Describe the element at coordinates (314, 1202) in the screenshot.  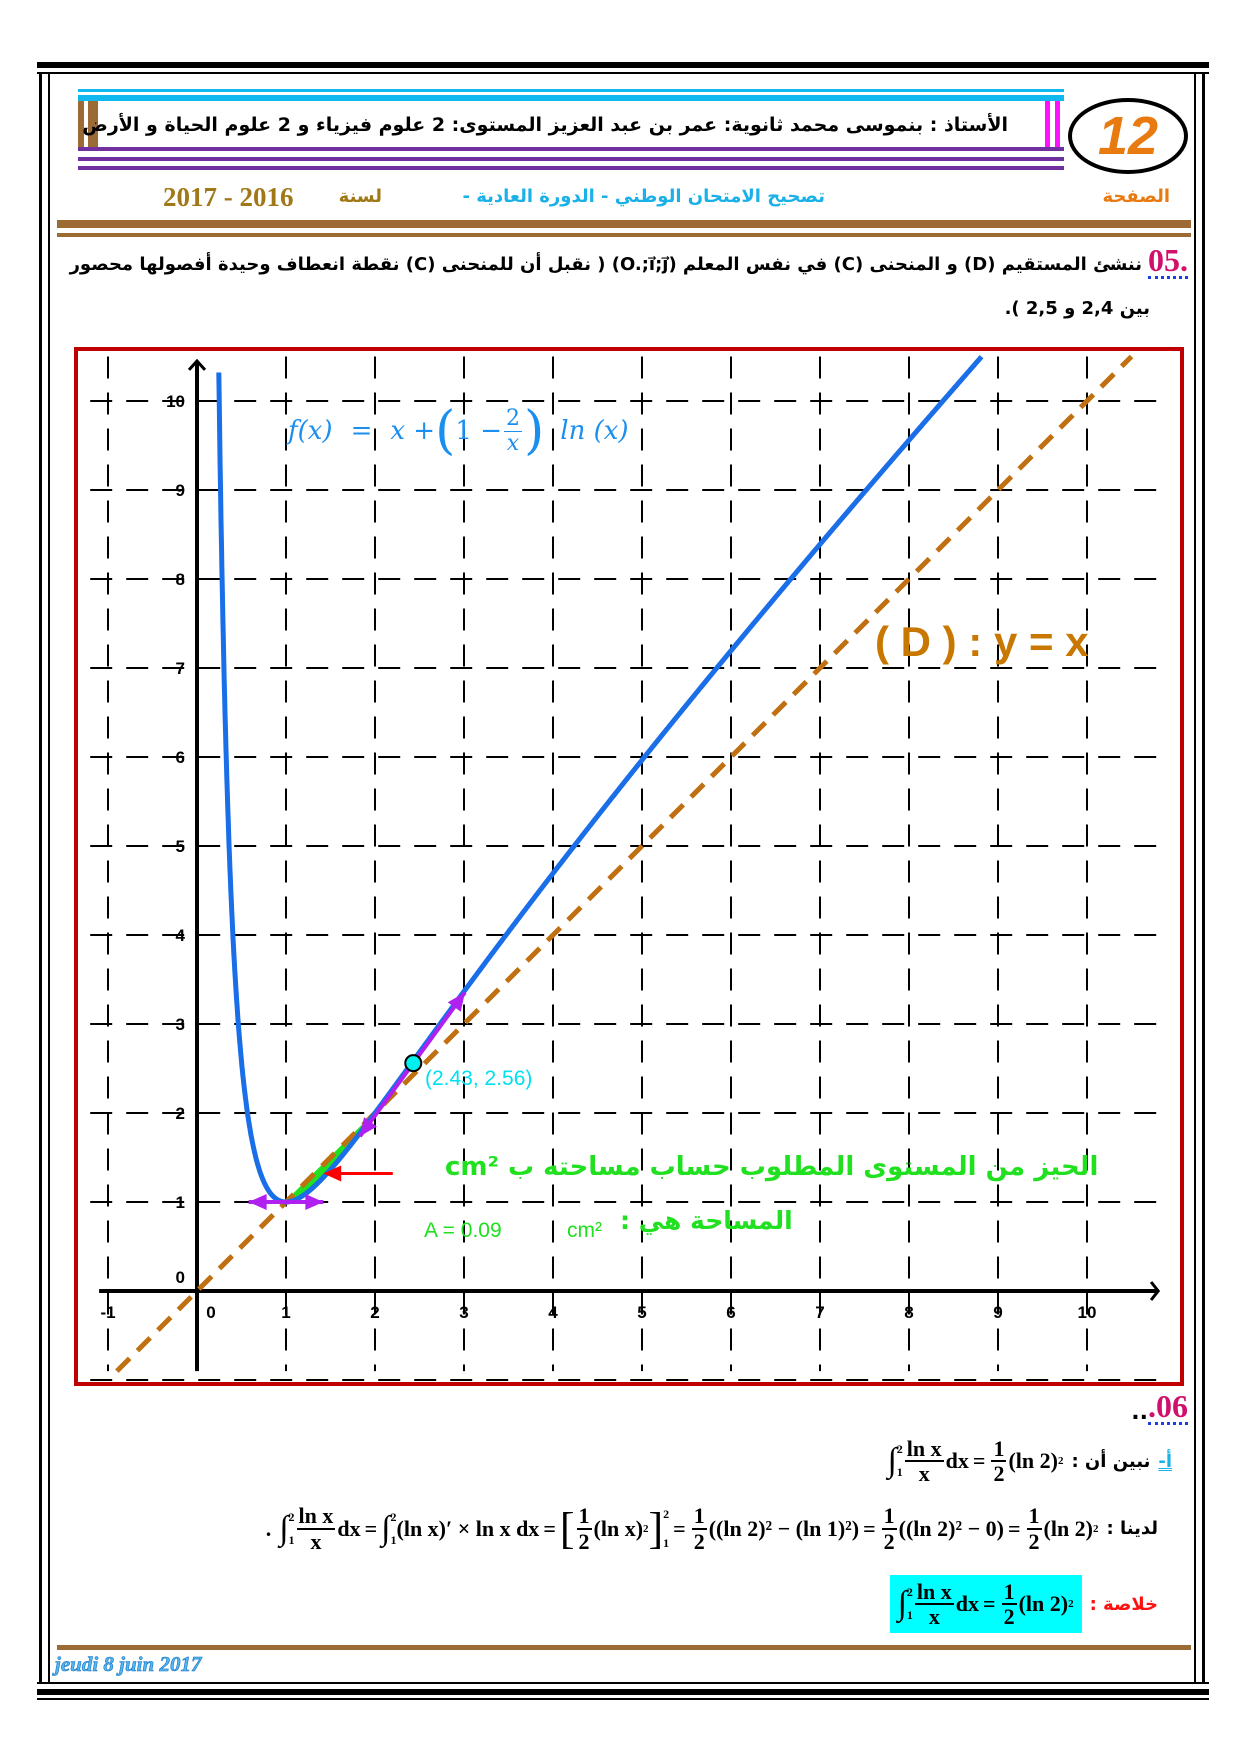
I see `horizontal-tangent-arrowhead-icon` at that location.